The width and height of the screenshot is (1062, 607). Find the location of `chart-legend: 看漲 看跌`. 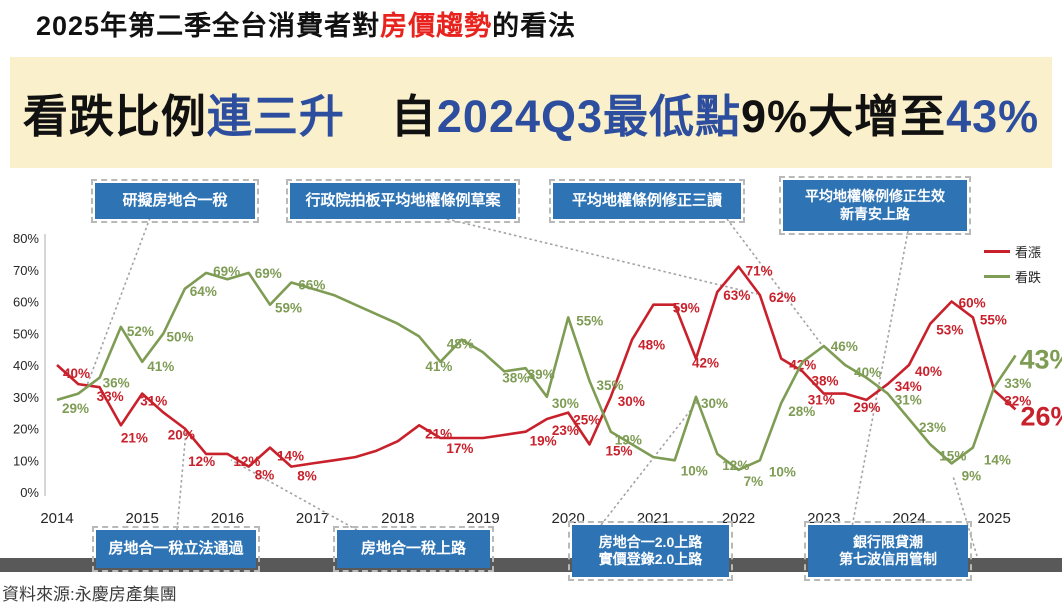

chart-legend: 看漲 看跌 is located at coordinates (1012, 267).